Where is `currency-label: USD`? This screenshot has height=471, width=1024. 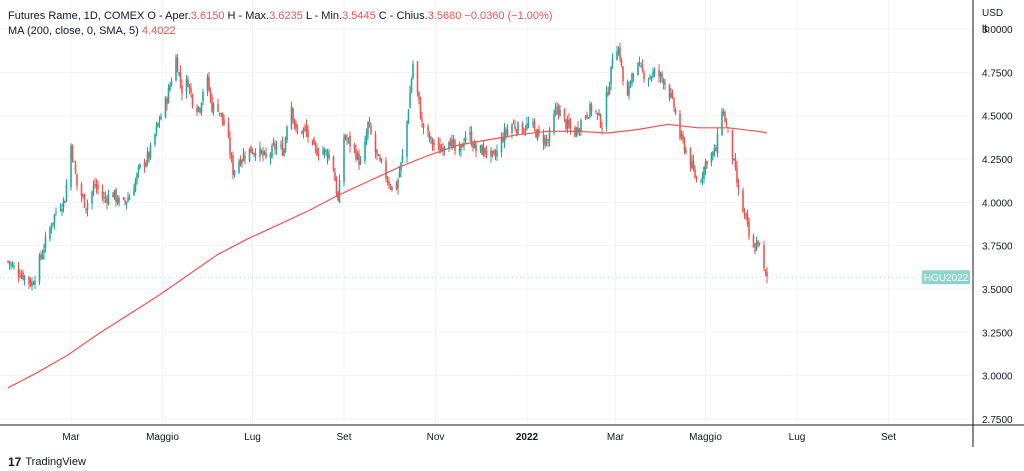
currency-label: USD is located at coordinates (993, 13).